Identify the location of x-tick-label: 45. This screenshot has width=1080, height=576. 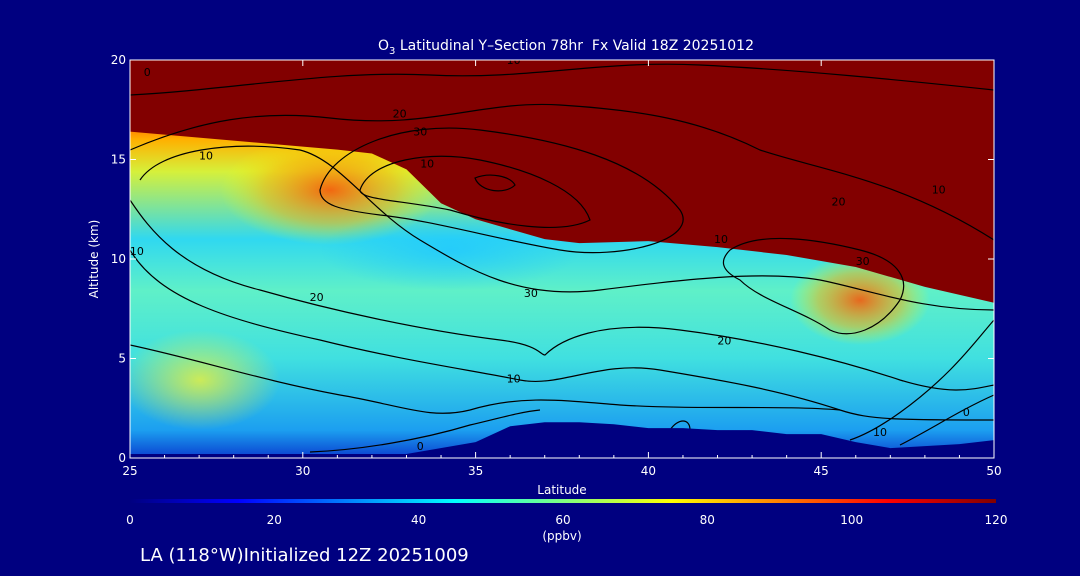
(821, 471).